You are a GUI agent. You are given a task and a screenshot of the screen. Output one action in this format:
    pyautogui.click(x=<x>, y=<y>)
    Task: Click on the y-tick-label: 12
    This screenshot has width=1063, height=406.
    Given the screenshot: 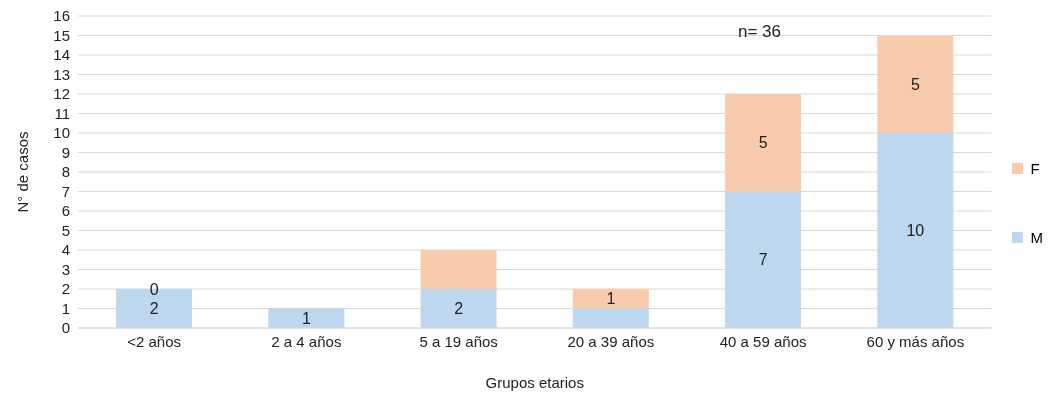 What is the action you would take?
    pyautogui.click(x=61, y=94)
    